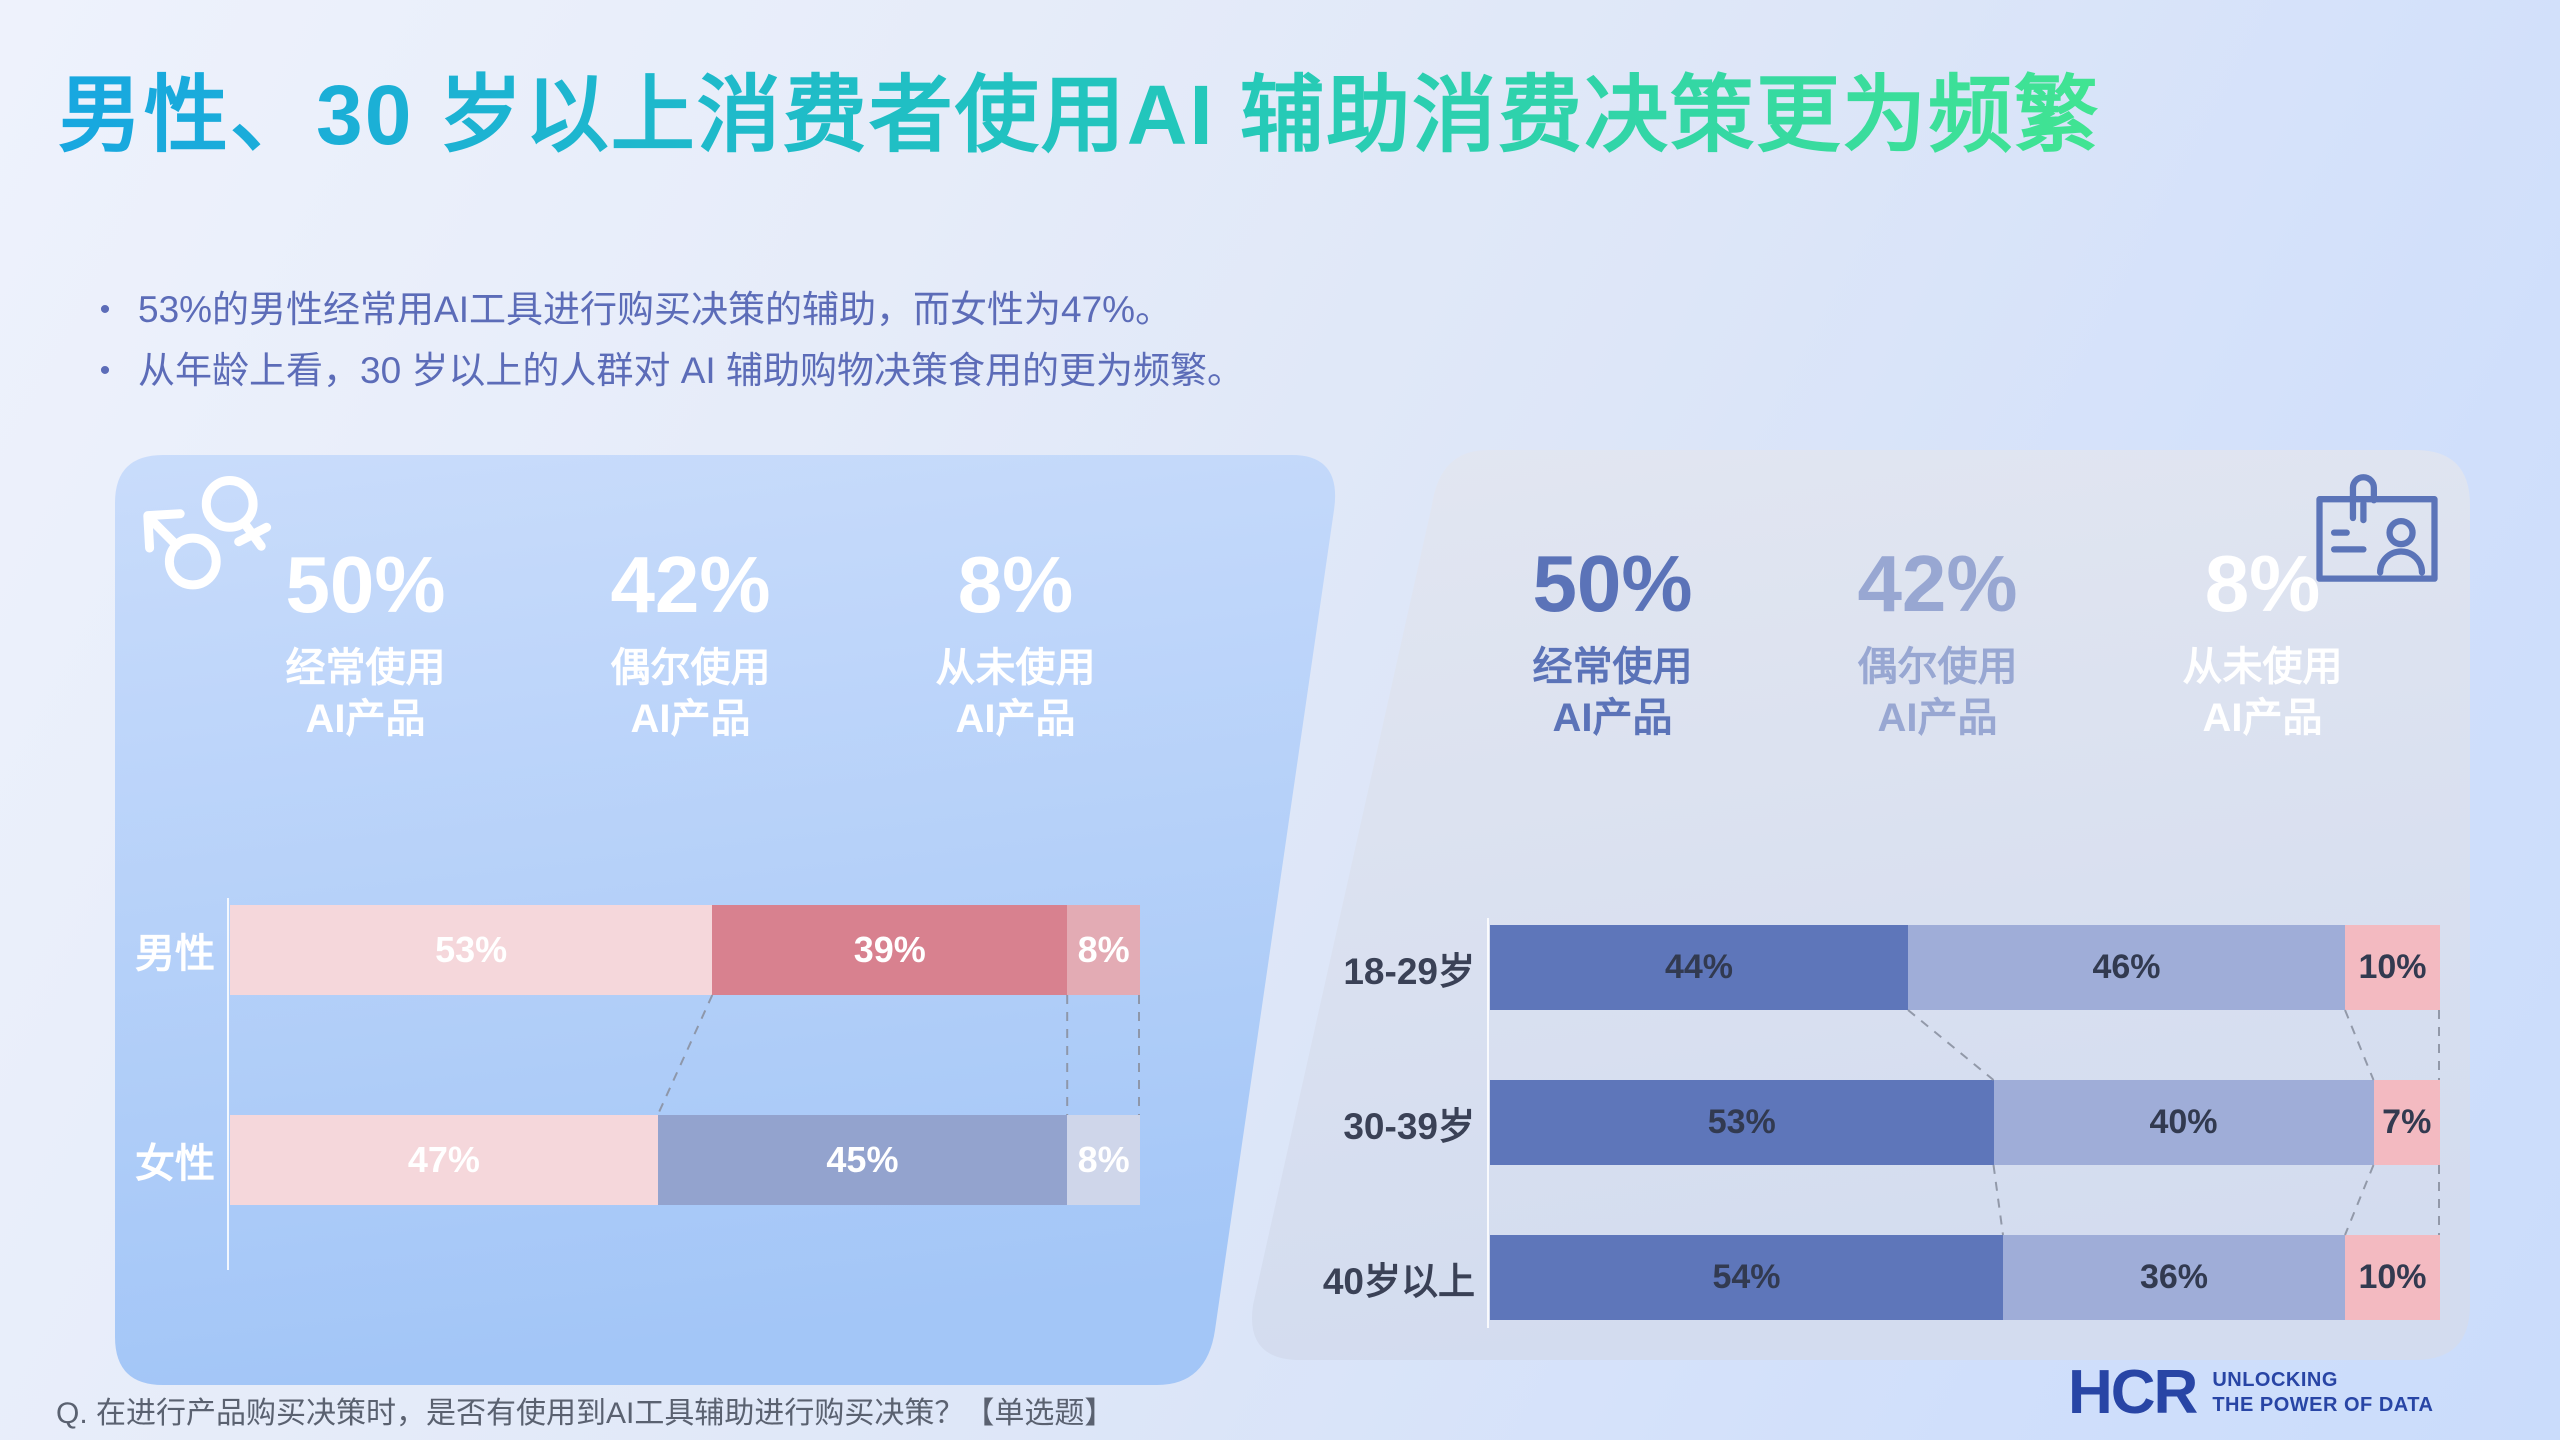  Describe the element at coordinates (2322, 1393) in the screenshot. I see `hcr-logo-tagline: UNLOCKING THE POWER OF DATA` at that location.